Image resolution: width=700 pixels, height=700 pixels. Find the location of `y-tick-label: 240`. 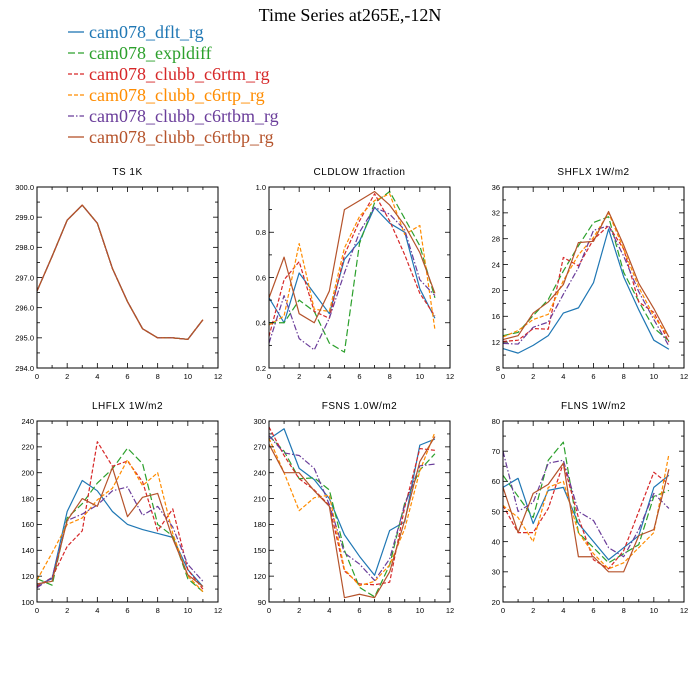

y-tick-label: 240 is located at coordinates (259, 473).